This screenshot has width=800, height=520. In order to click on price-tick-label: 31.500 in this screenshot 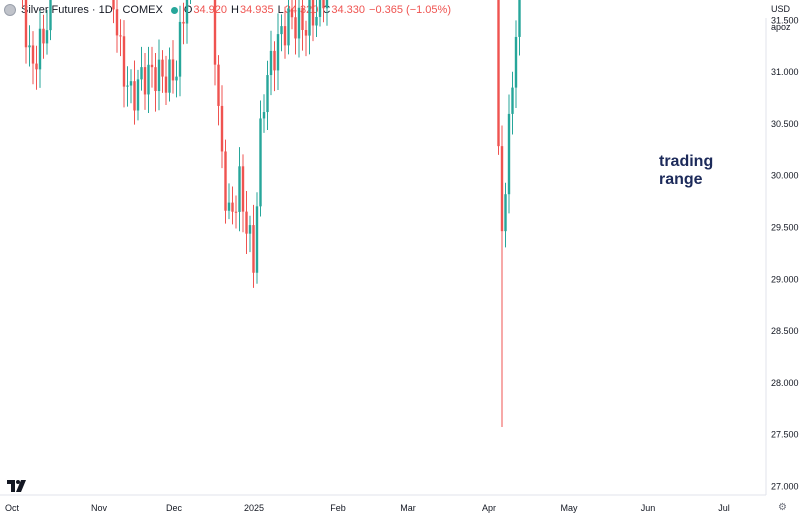, I will do `click(785, 20)`.